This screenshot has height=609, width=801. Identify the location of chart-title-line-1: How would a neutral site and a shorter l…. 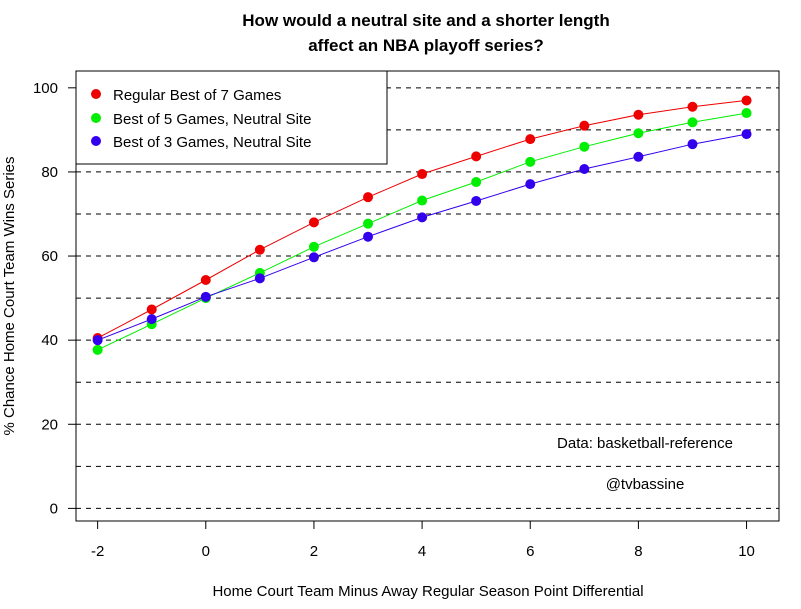
(425, 20).